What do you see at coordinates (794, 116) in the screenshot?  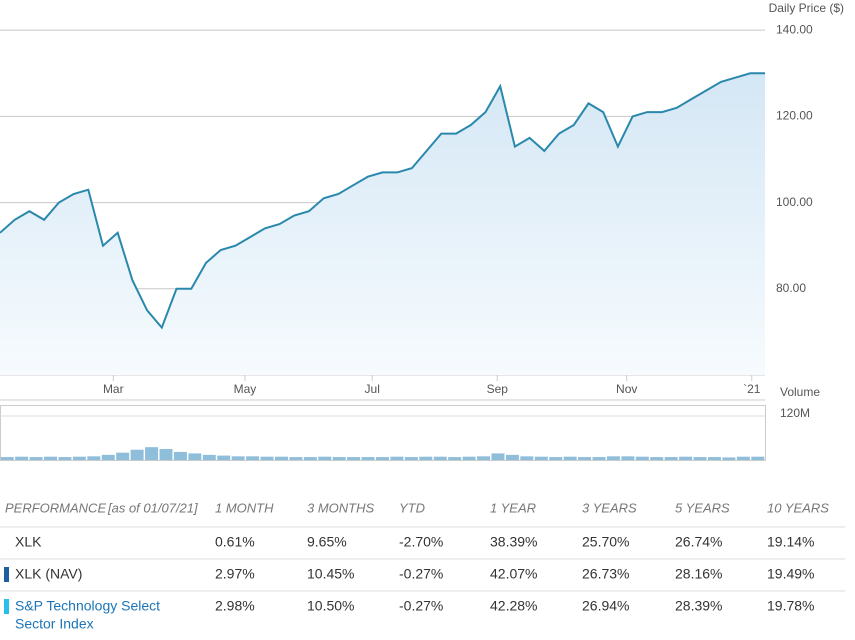 I see `y-tick-label: 120.00` at bounding box center [794, 116].